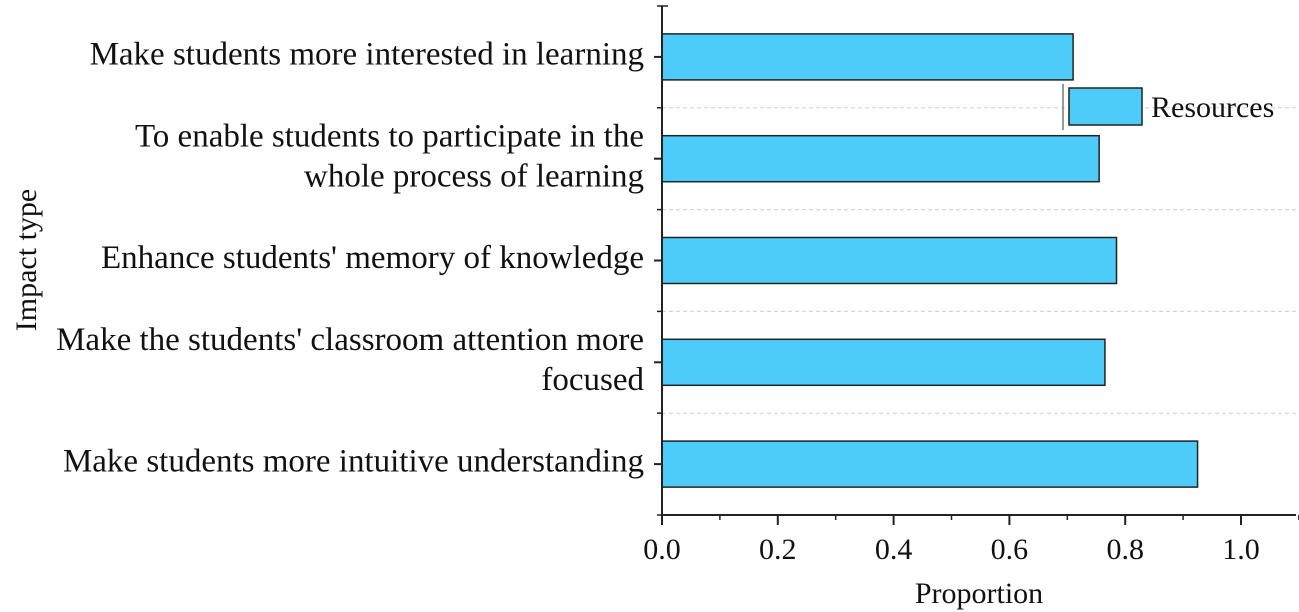 Image resolution: width=1299 pixels, height=612 pixels. What do you see at coordinates (778, 549) in the screenshot?
I see `x-tick-label: 0.2` at bounding box center [778, 549].